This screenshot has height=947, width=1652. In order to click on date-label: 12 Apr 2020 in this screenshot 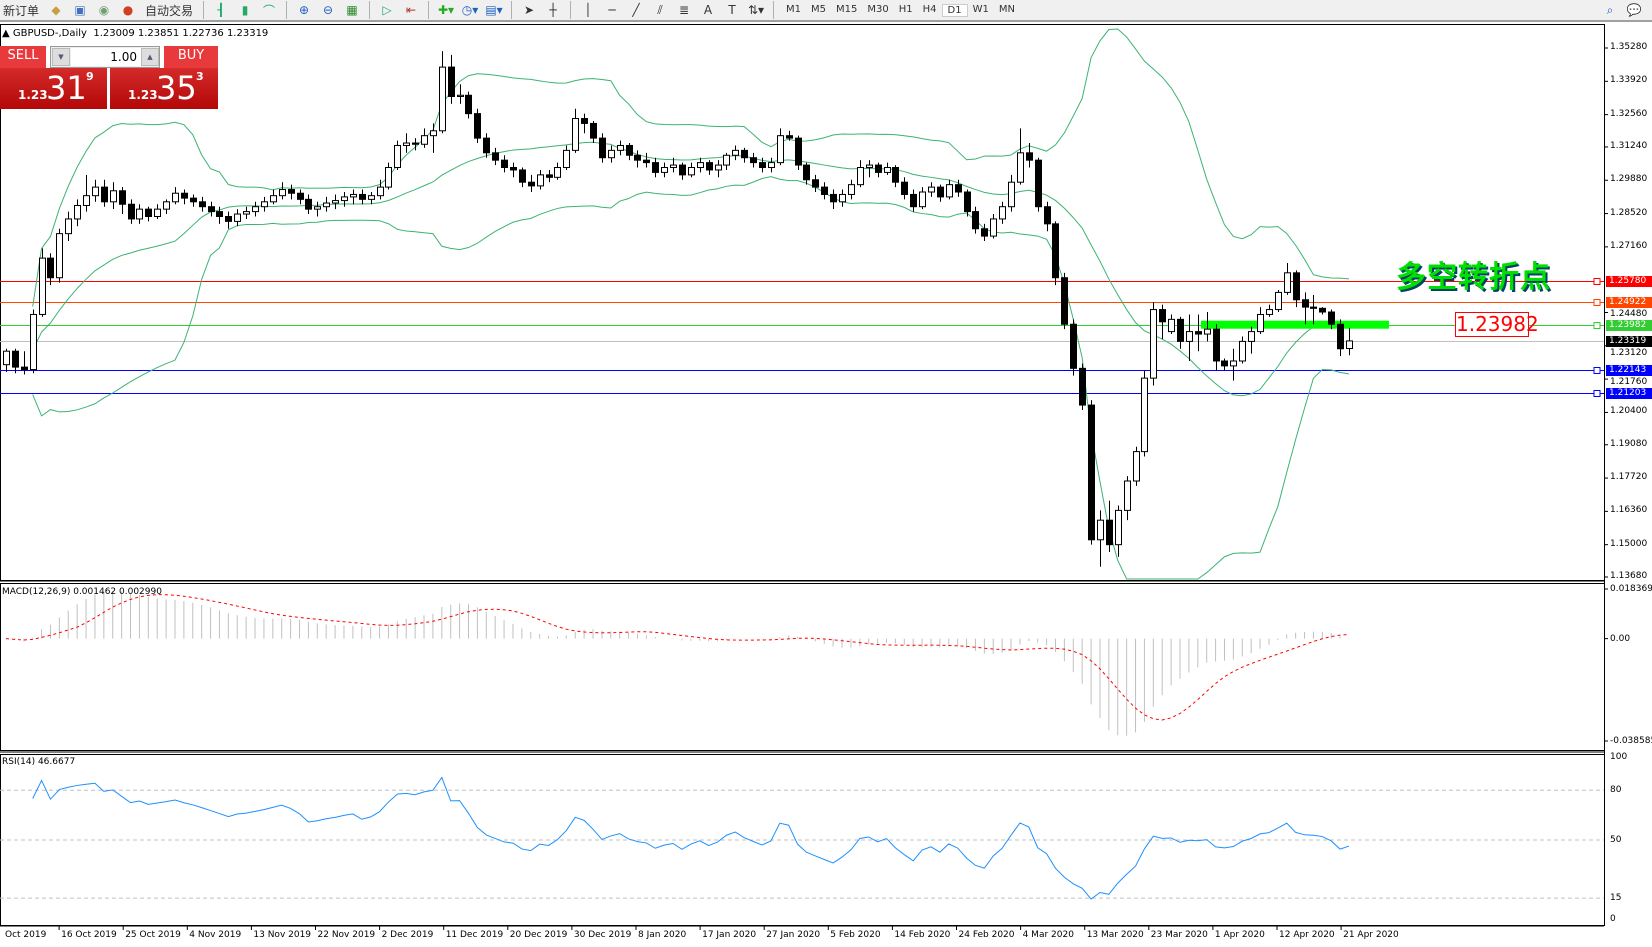, I will do `click(1307, 935)`.